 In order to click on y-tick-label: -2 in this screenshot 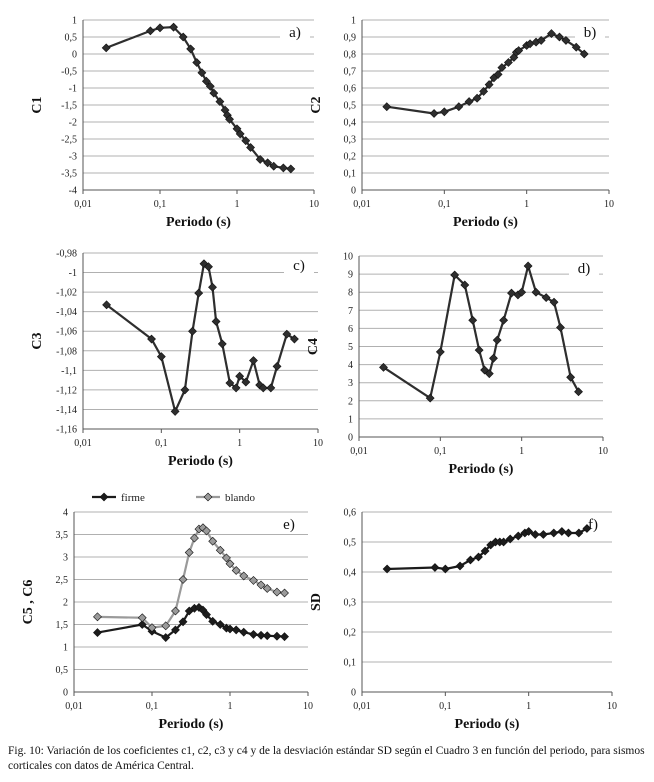, I will do `click(73, 123)`.